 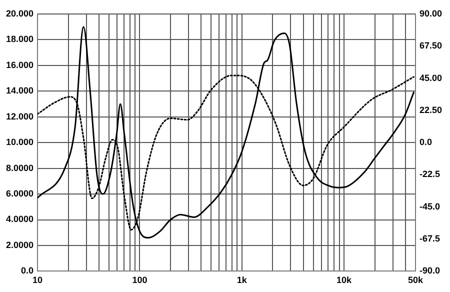 What do you see at coordinates (344, 280) in the screenshot?
I see `x-tick-label: 10k` at bounding box center [344, 280].